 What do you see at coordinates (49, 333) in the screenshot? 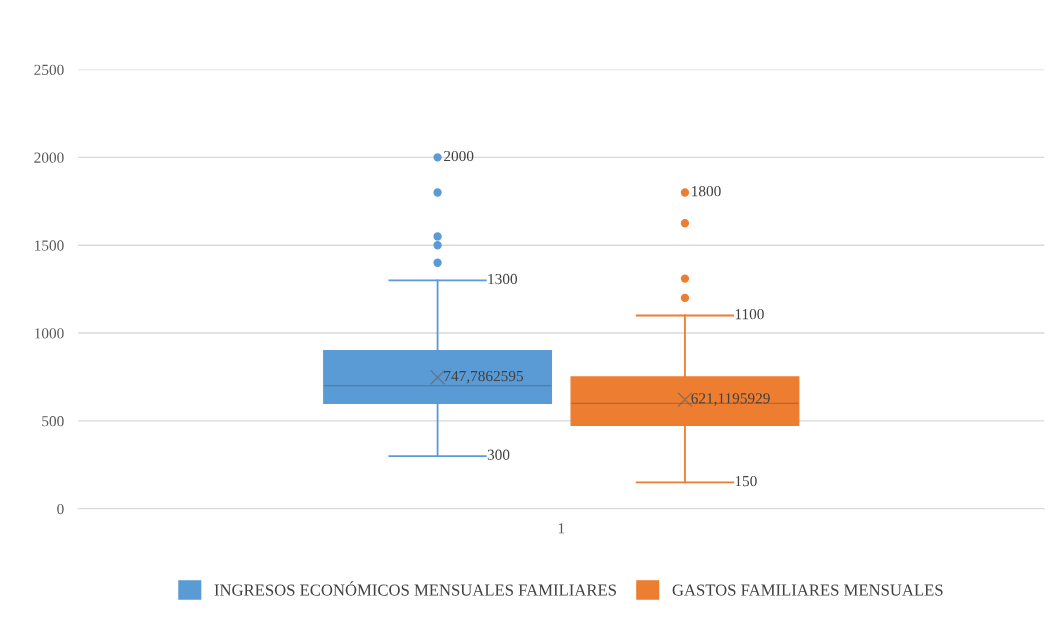
I see `y-tick-label: 1000` at bounding box center [49, 333].